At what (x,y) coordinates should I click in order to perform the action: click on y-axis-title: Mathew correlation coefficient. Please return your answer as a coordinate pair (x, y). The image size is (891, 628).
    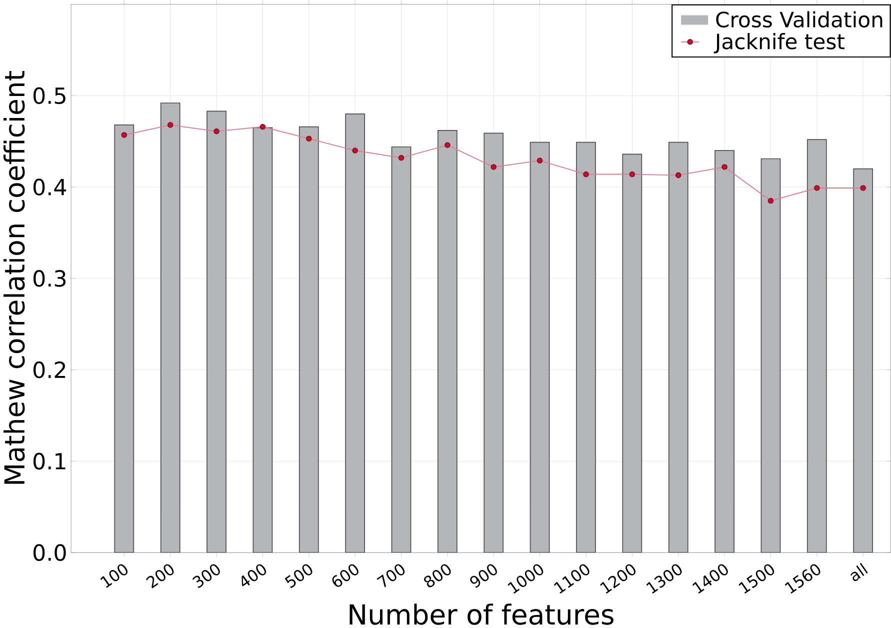
    Looking at the image, I should click on (14, 277).